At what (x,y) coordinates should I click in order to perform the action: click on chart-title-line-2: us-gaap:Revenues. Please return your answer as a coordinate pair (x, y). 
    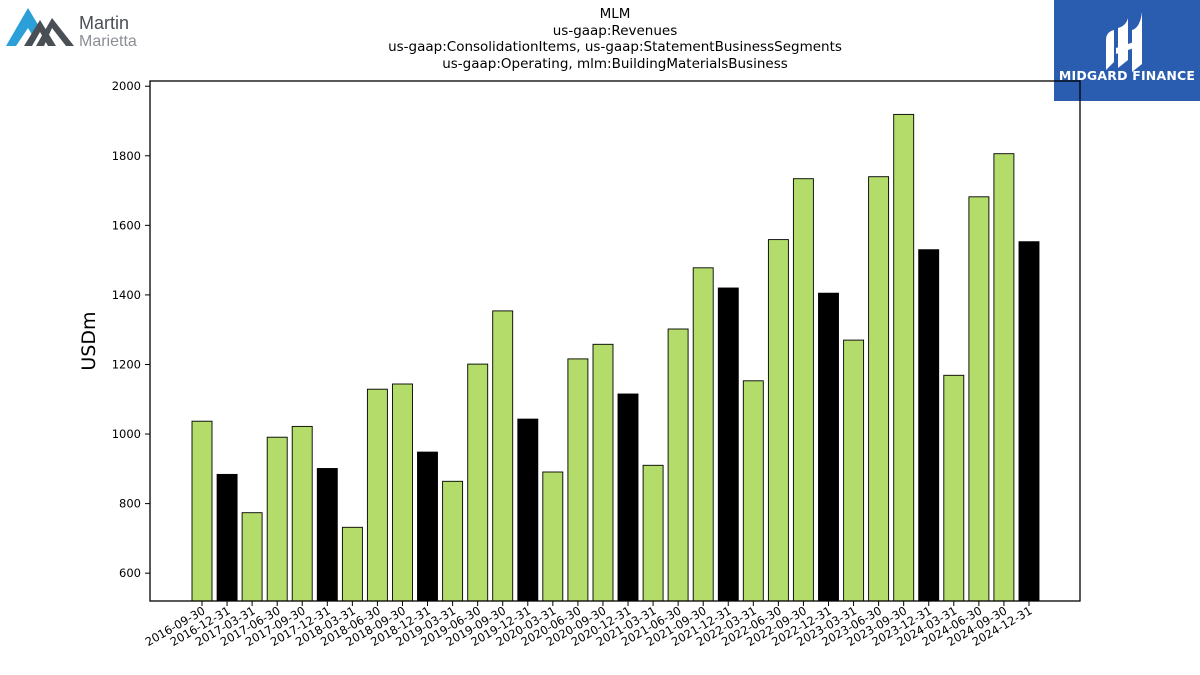
    Looking at the image, I should click on (615, 30).